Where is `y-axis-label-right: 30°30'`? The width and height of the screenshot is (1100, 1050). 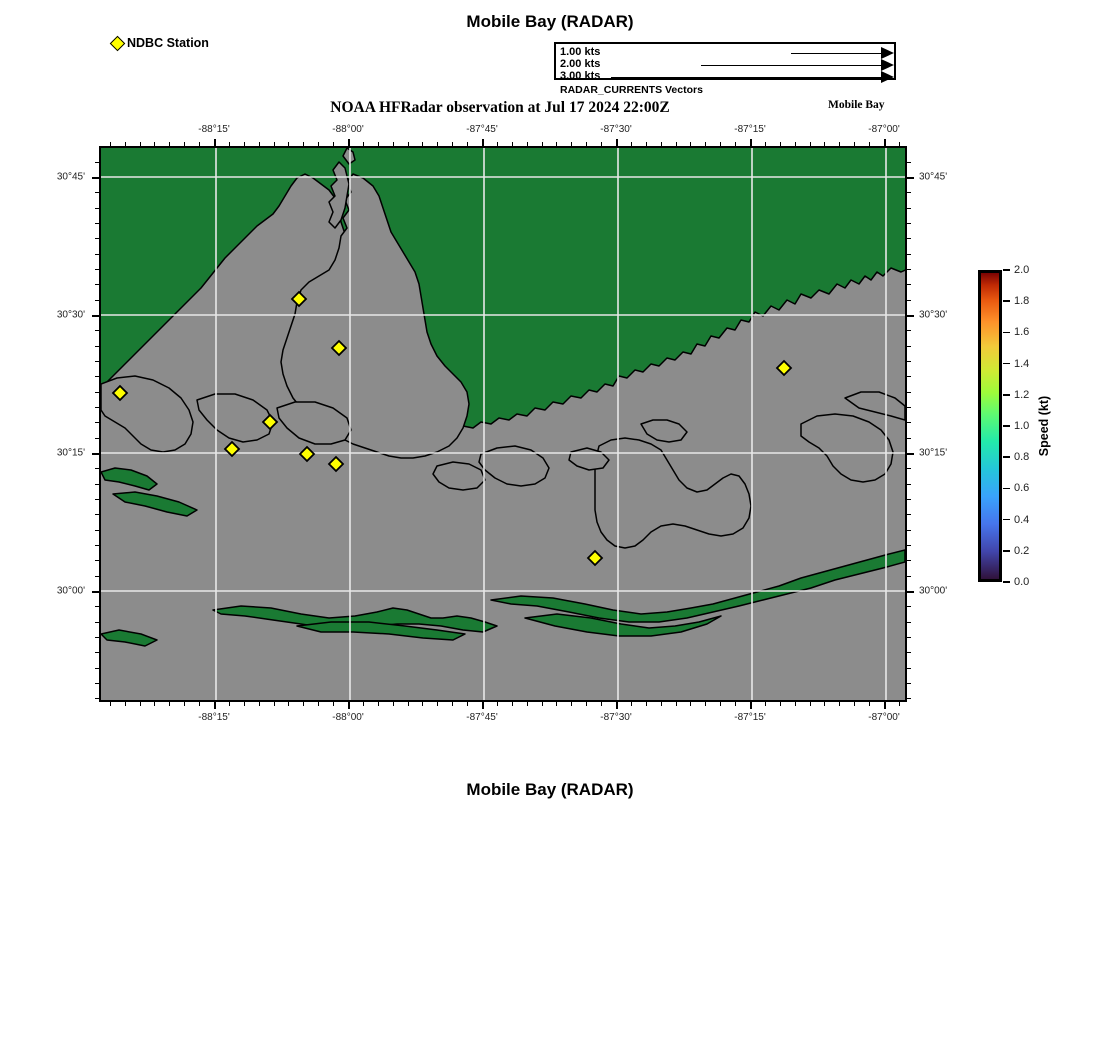 y-axis-label-right: 30°30' is located at coordinates (933, 315).